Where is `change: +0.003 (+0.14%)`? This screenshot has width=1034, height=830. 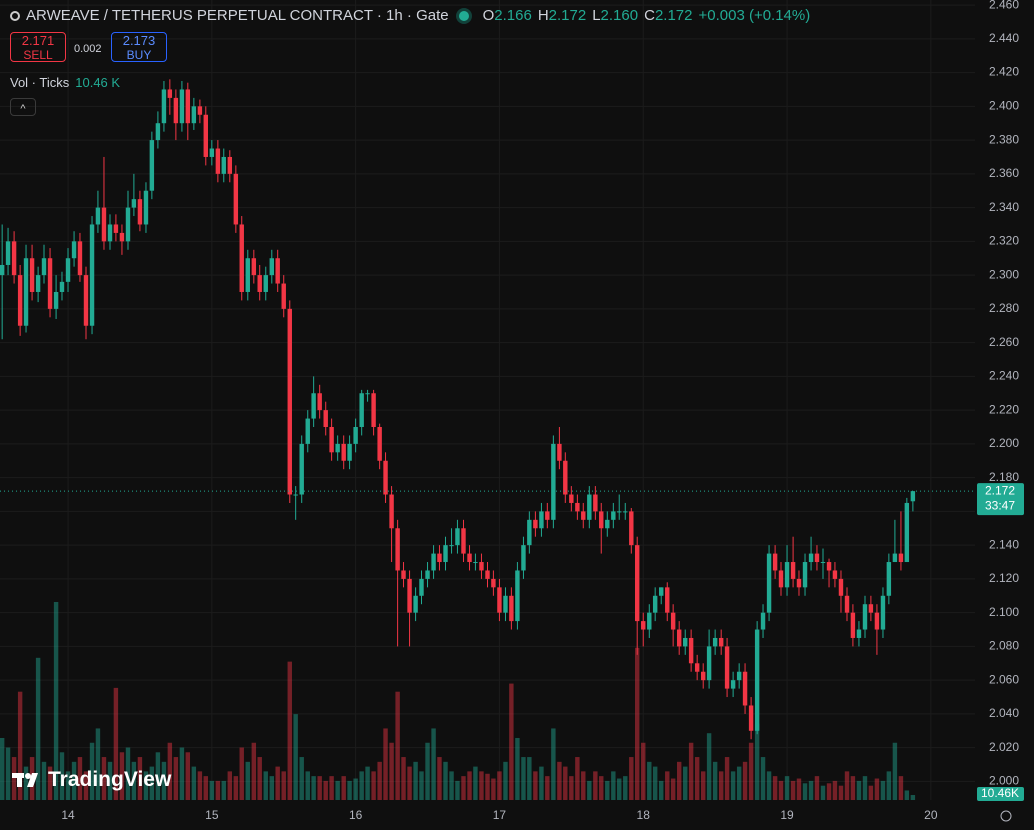 change: +0.003 (+0.14%) is located at coordinates (754, 15).